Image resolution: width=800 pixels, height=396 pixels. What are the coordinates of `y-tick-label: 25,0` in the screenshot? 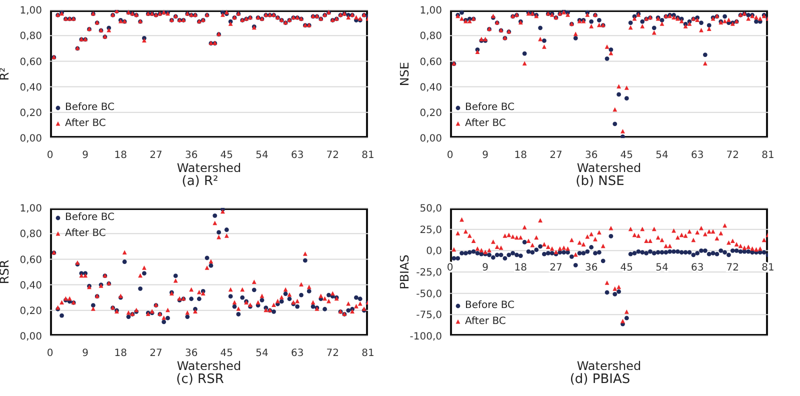 It's located at (431, 230).